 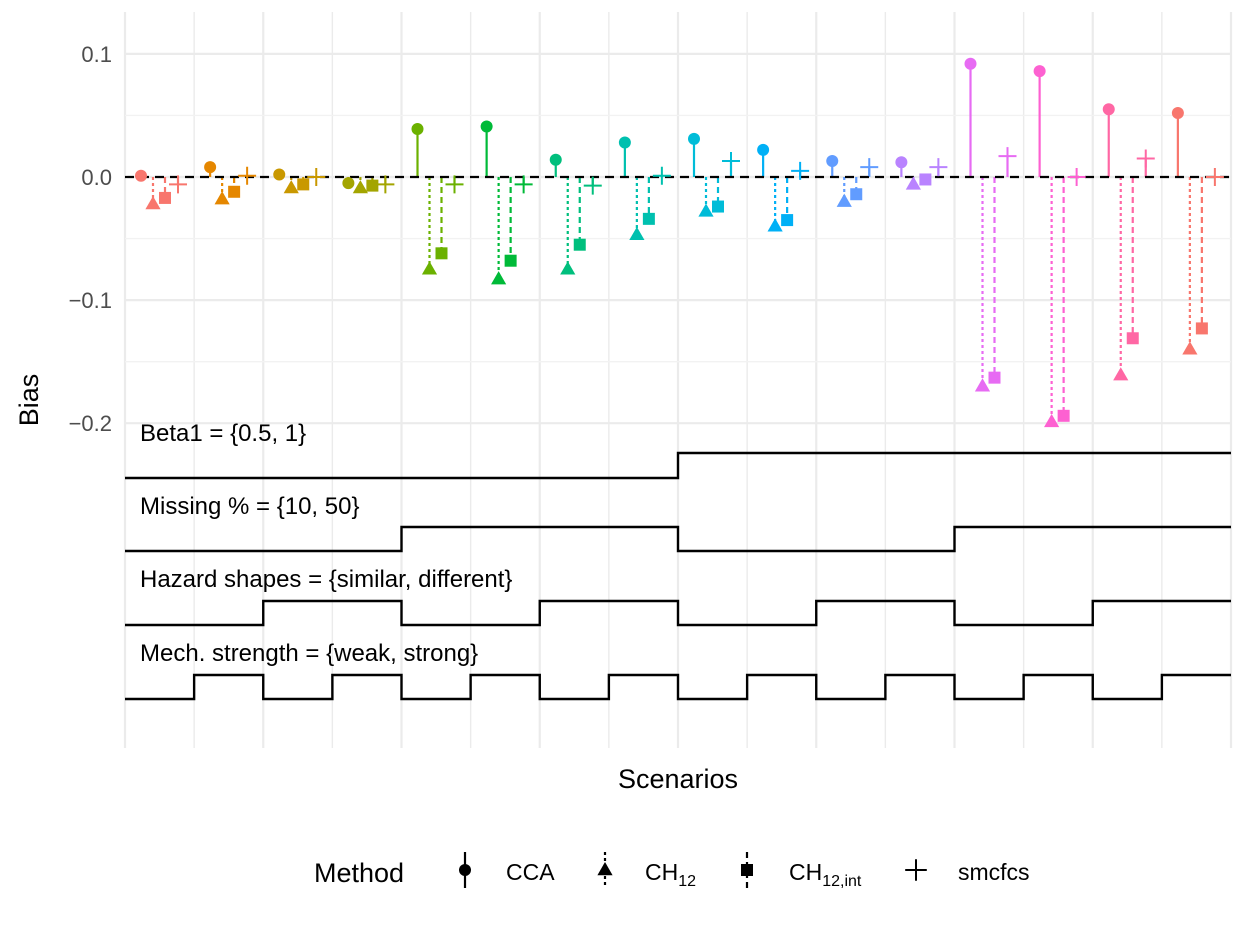 I want to click on y-tick-label: −0.2, so click(x=90, y=423).